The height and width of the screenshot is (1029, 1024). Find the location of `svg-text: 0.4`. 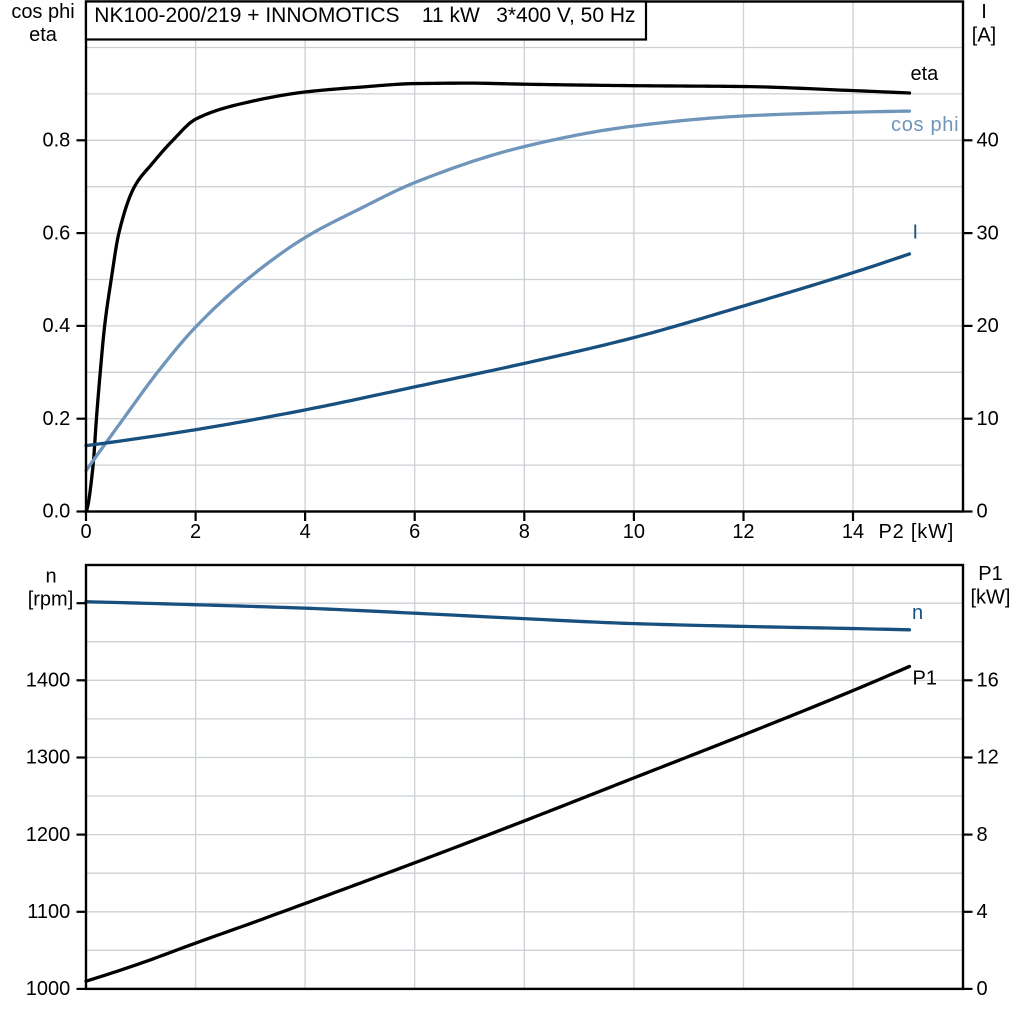

svg-text: 0.4 is located at coordinates (56, 326).